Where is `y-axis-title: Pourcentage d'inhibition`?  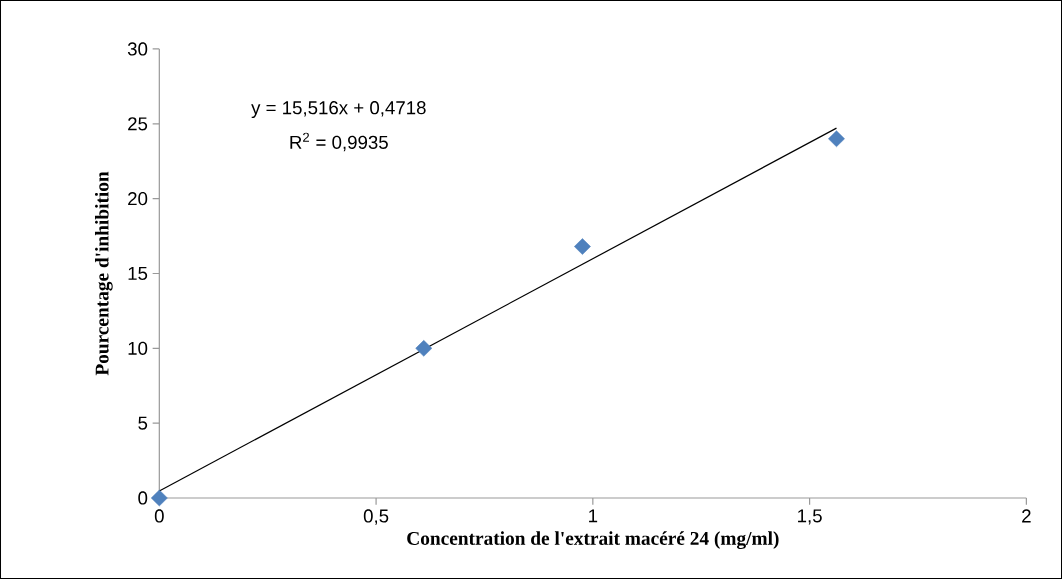
y-axis-title: Pourcentage d'inhibition is located at coordinates (103, 273).